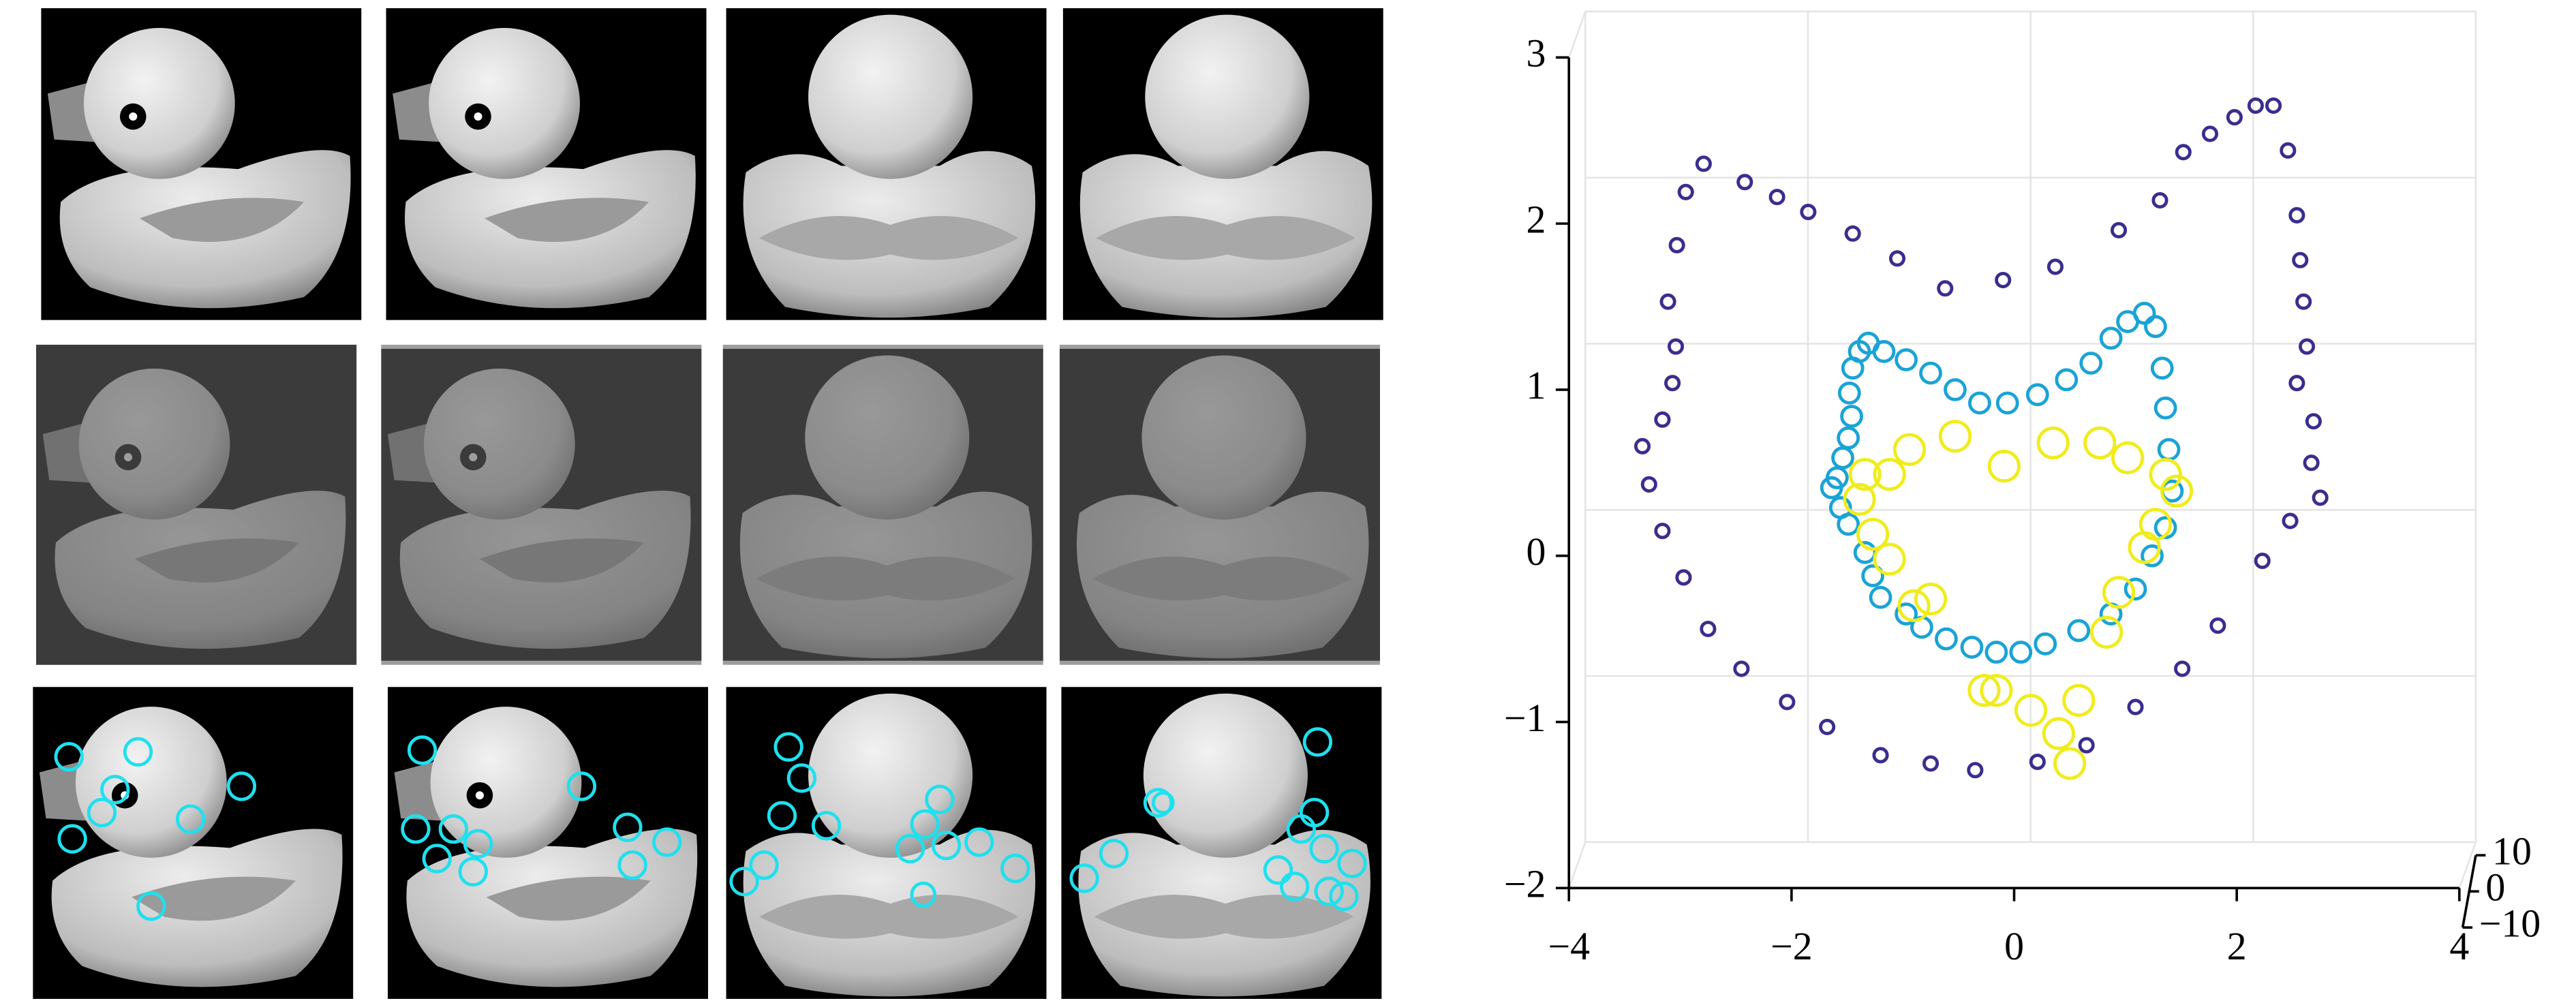  I want to click on x-tick-label: 2, so click(2237, 946).